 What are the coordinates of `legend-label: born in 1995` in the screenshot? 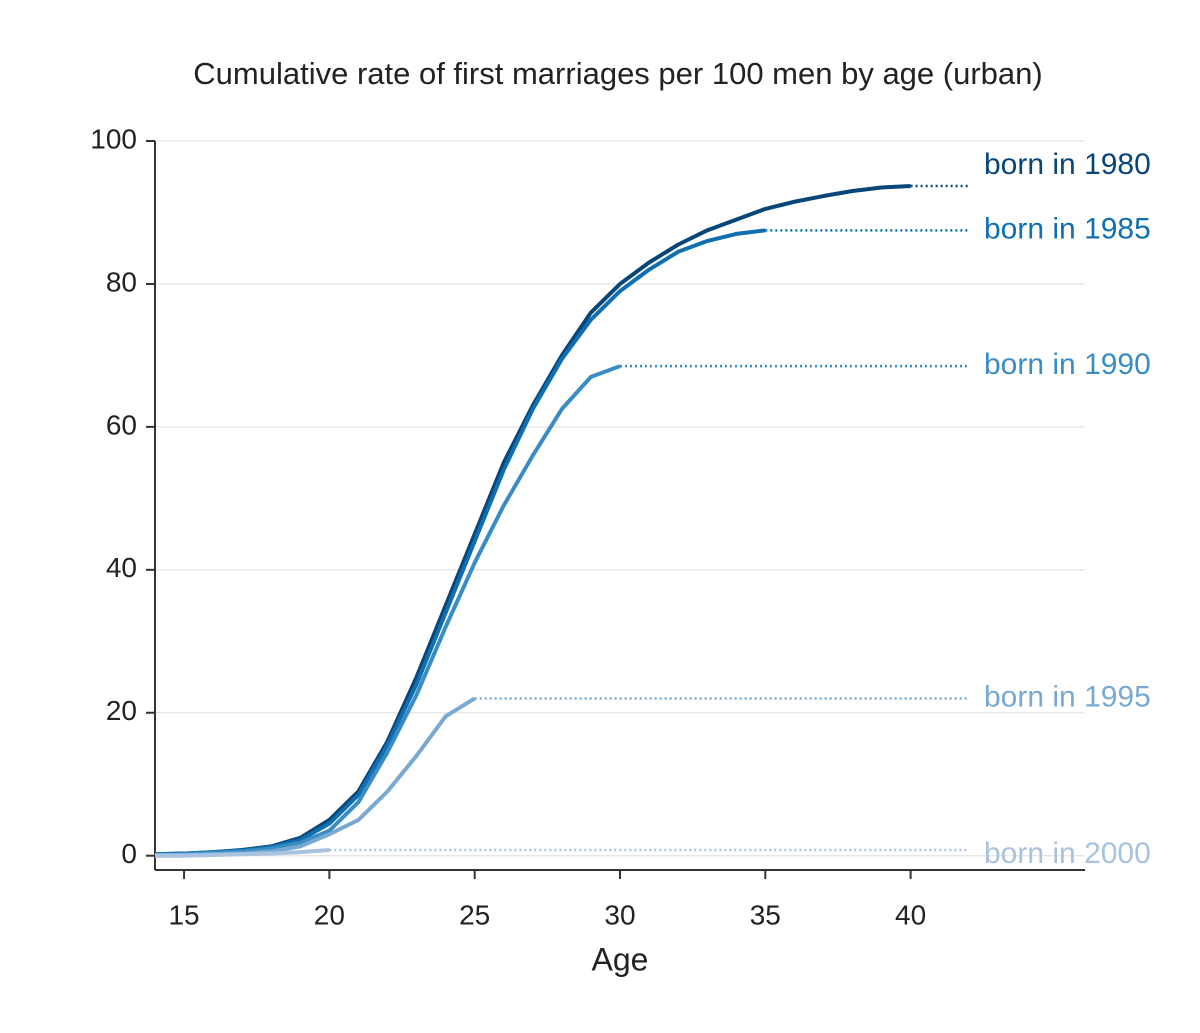 It's located at (1067, 696).